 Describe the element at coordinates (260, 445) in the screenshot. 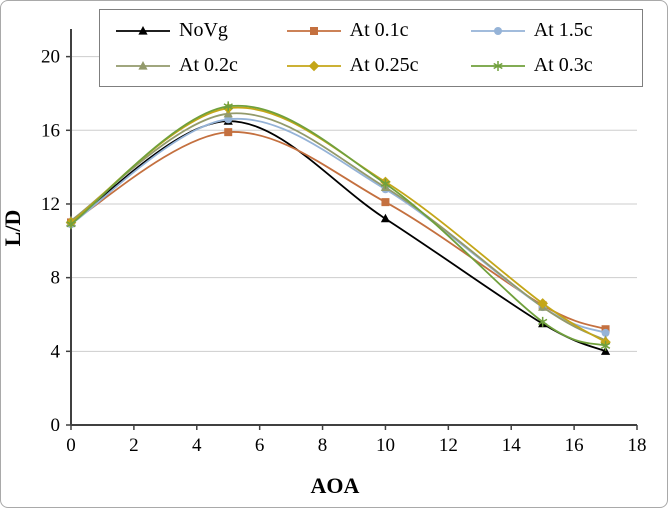

I see `x-tick-label: 6` at that location.